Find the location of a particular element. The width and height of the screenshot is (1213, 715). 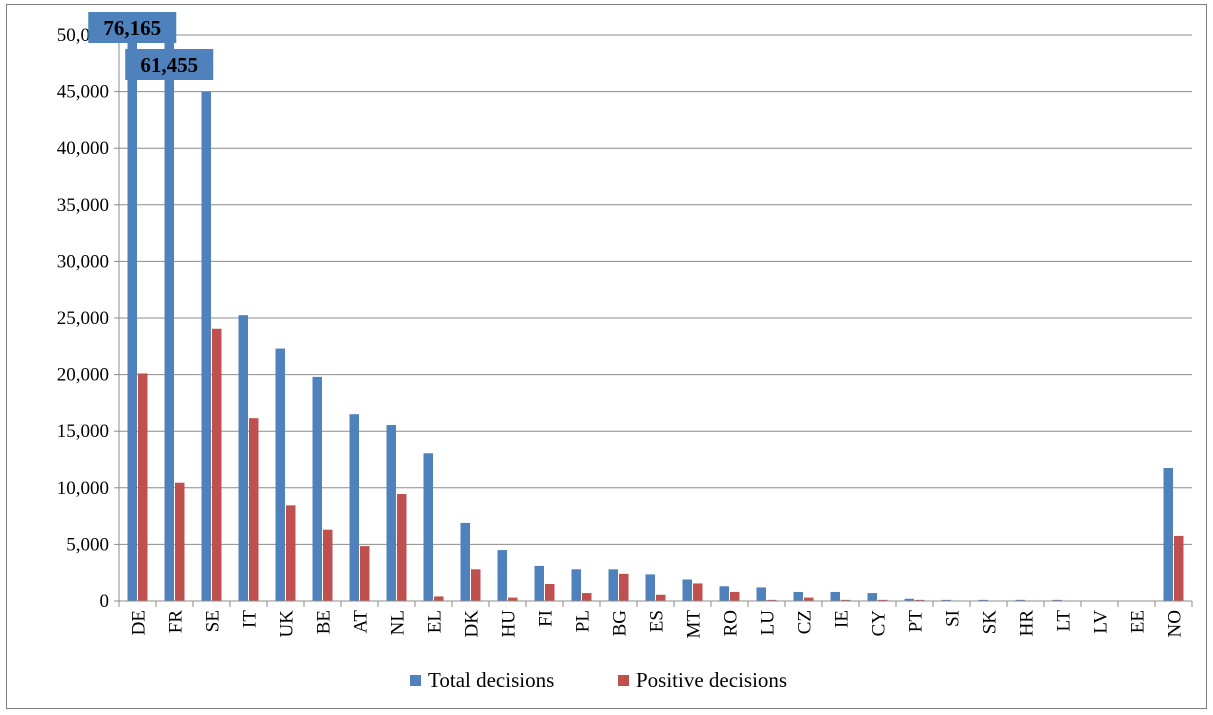

y-tick-label: 45,000 is located at coordinates (83, 92).